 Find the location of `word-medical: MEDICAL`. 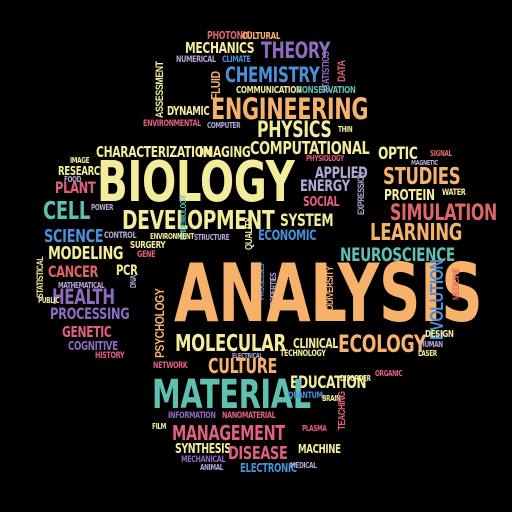

word-medical: MEDICAL is located at coordinates (303, 465).